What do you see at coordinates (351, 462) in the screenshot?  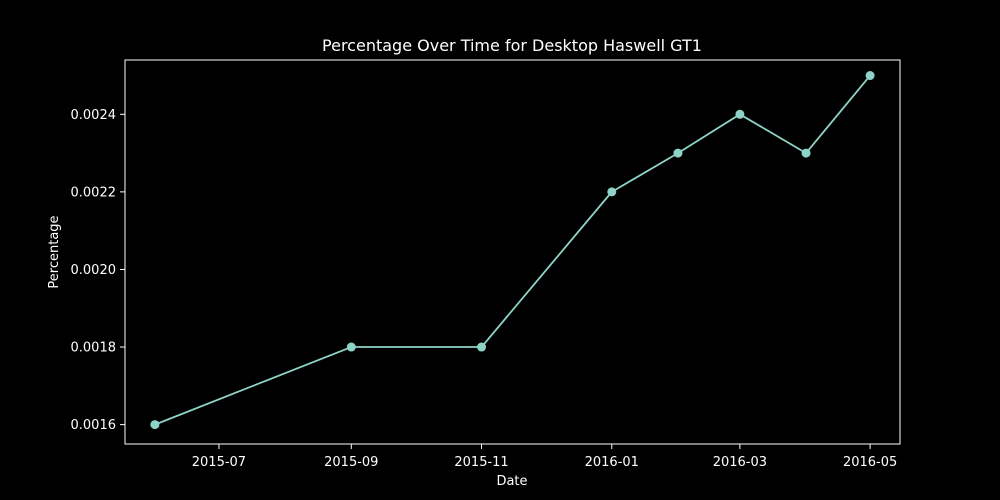 I see `x-tick-label: 2015-09` at bounding box center [351, 462].